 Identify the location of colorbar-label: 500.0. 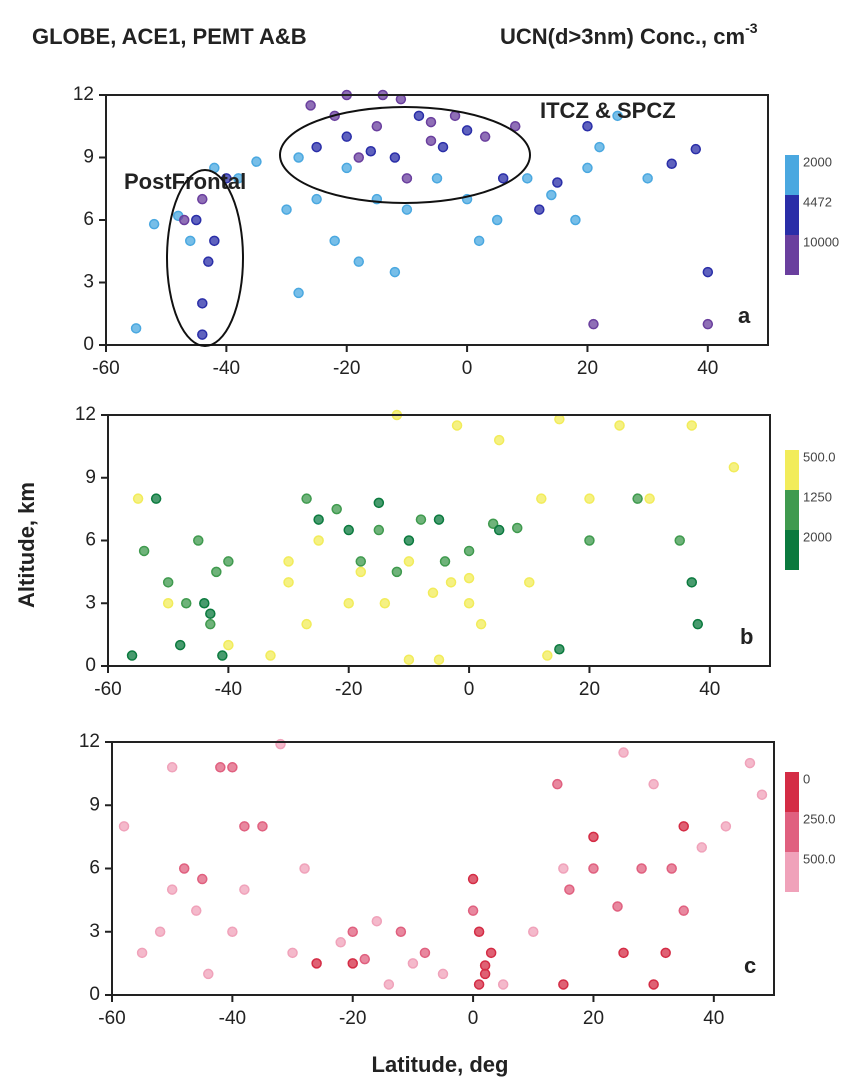
(819, 858).